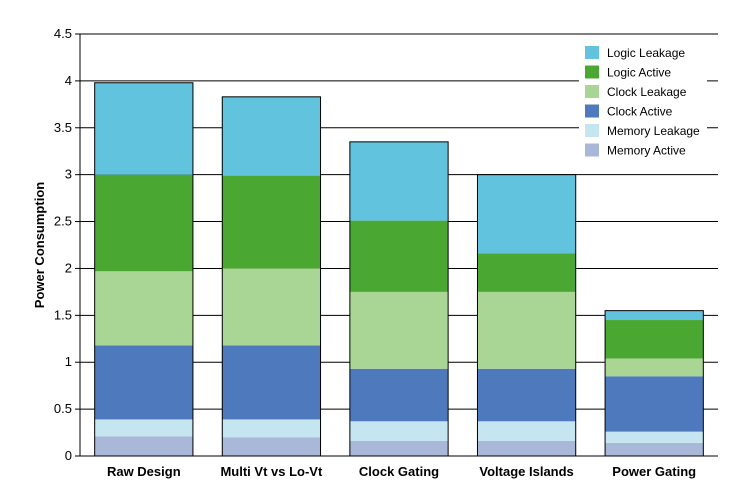 The width and height of the screenshot is (749, 486). I want to click on x-category-label: Multi Vt vs Lo-Vt, so click(271, 471).